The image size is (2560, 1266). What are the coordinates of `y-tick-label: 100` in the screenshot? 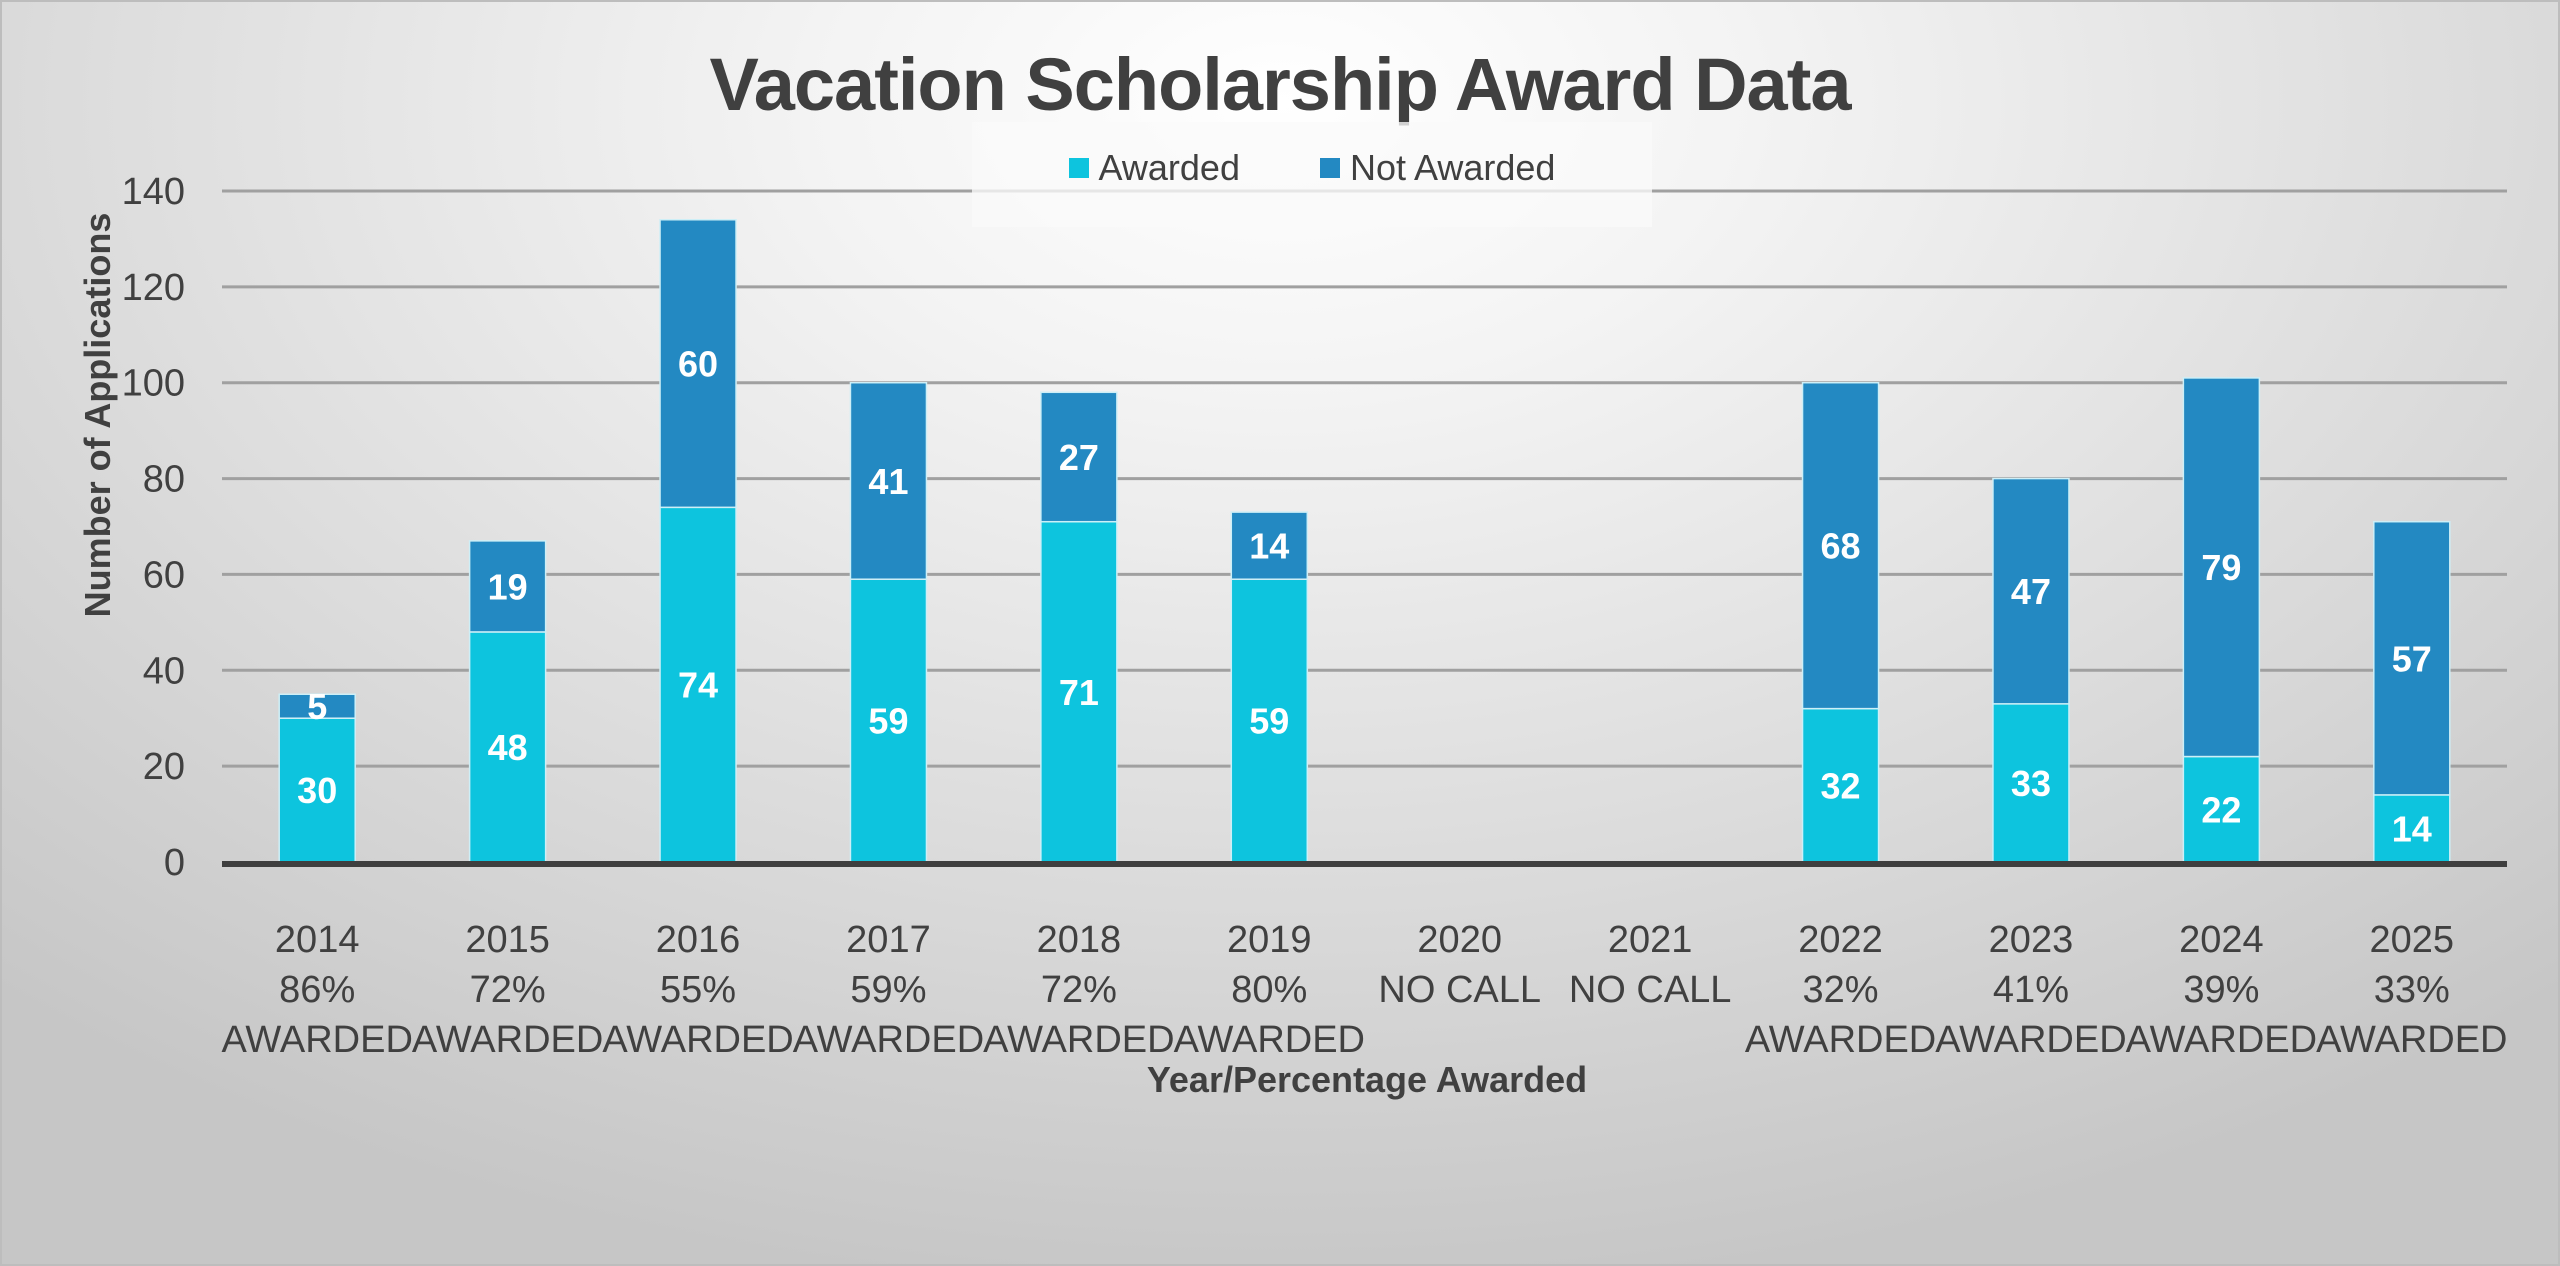 It's located at (153, 384).